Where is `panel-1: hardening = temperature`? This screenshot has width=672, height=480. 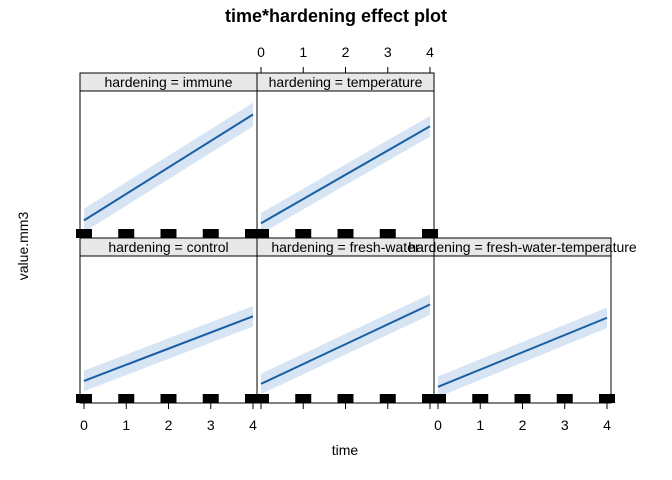
panel-1: hardening = temperature is located at coordinates (345, 155).